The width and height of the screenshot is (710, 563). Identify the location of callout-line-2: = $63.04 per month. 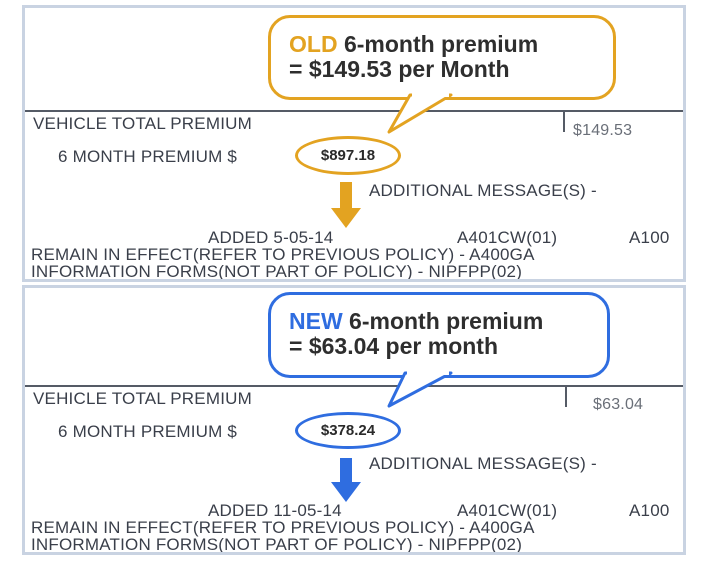
(393, 346).